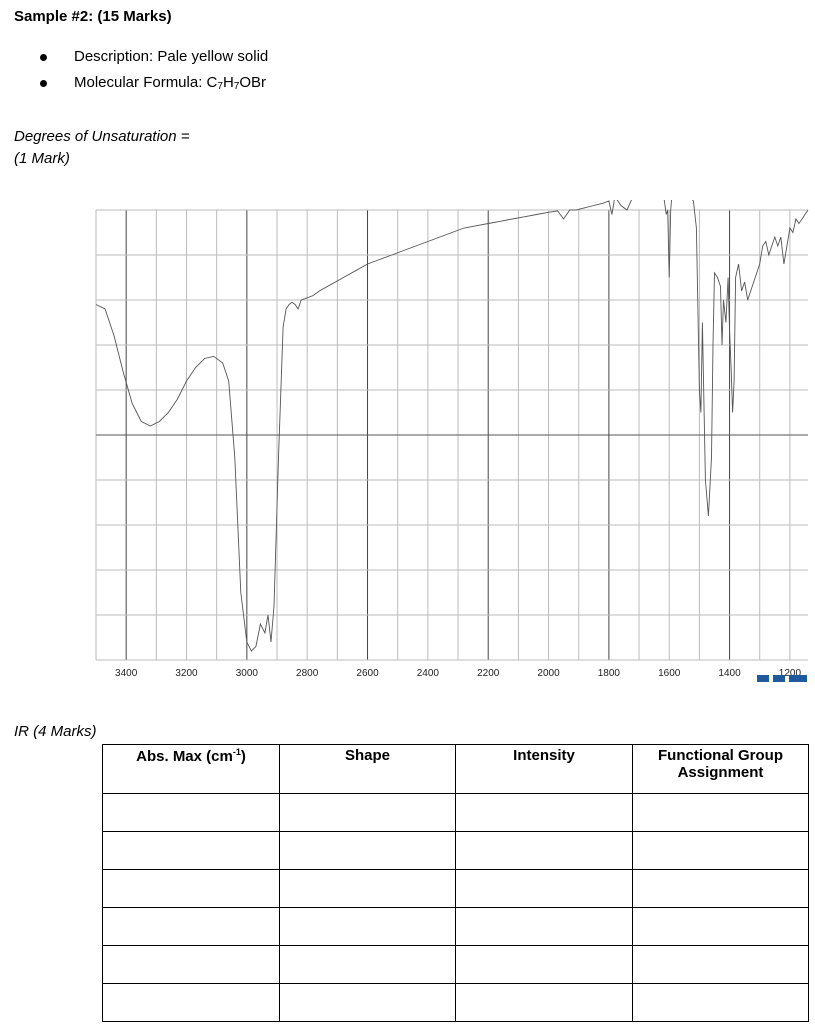  Describe the element at coordinates (171, 56) in the screenshot. I see `description-text: Description: Pale yellow solid` at that location.